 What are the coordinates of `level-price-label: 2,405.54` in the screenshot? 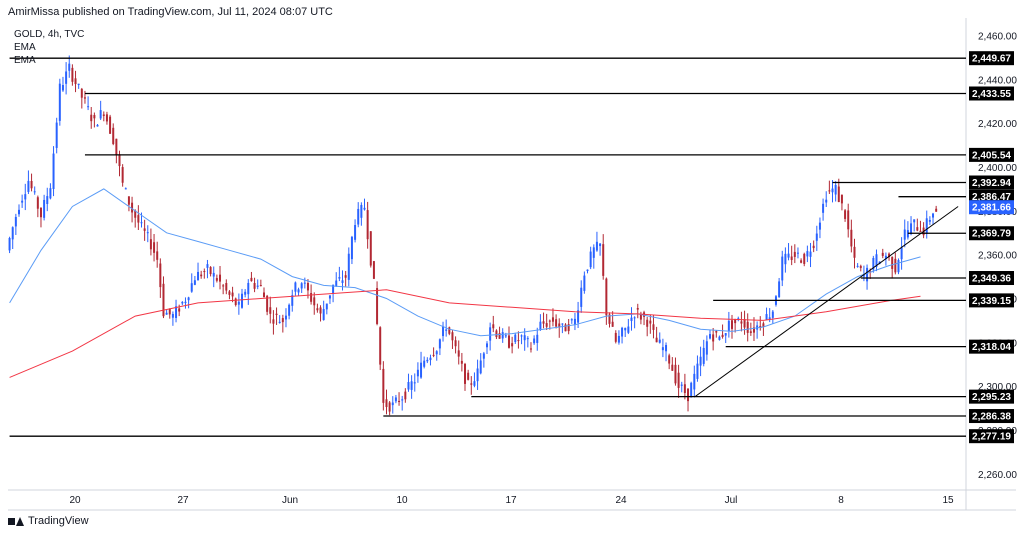 It's located at (991, 155).